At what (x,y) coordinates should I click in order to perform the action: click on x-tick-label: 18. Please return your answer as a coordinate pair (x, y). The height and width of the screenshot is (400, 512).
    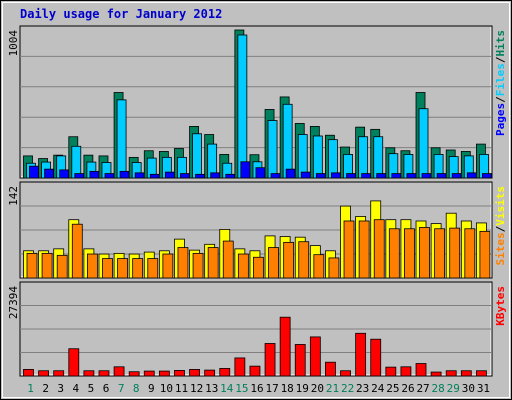
    Looking at the image, I should click on (287, 388).